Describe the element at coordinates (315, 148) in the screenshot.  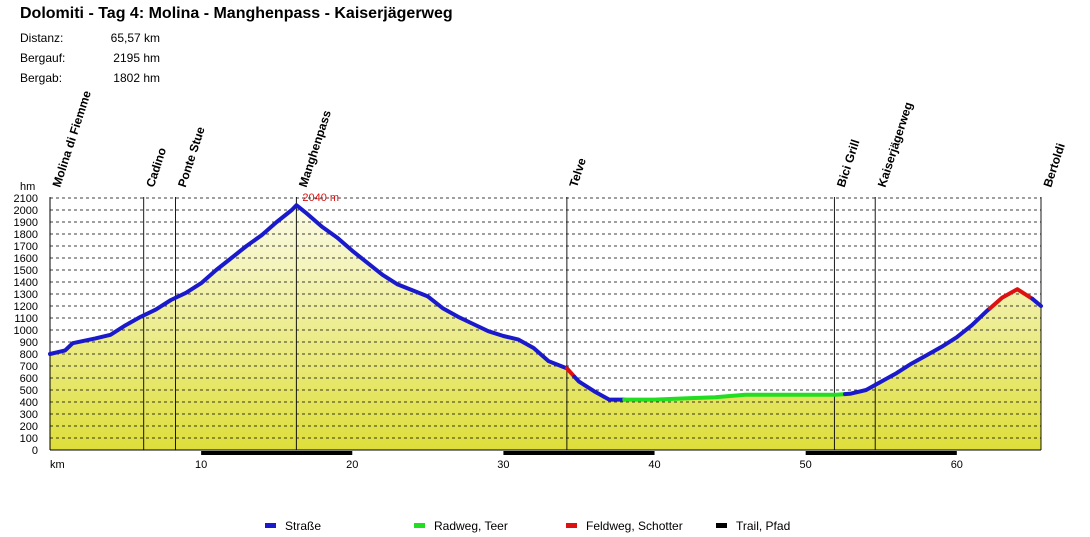
I see `waypoint-label: Manghenpass` at that location.